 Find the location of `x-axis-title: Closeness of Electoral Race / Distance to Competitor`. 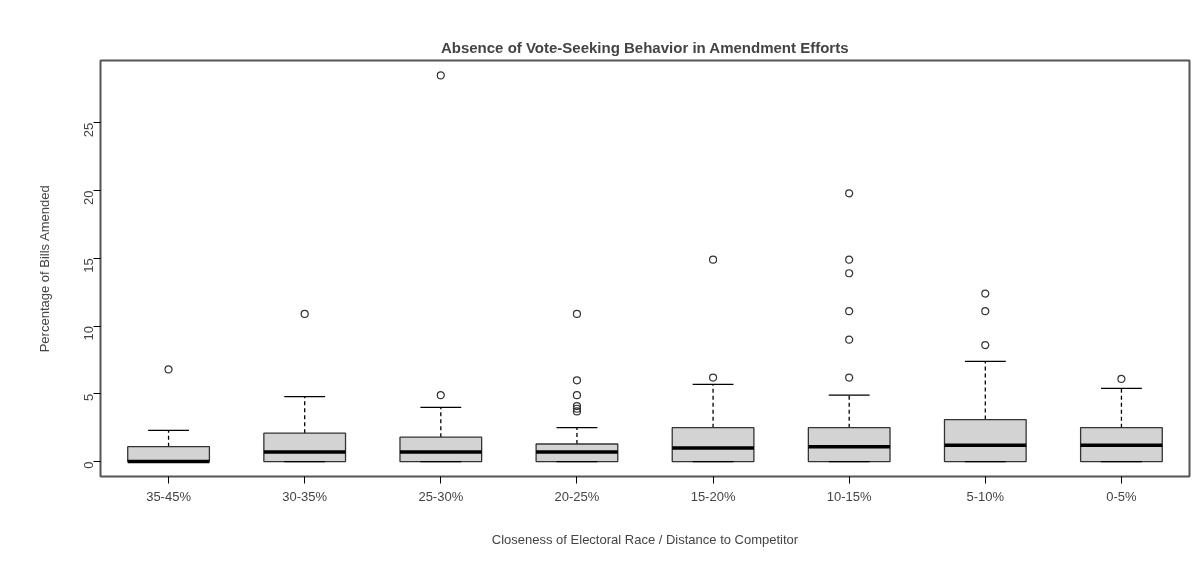

x-axis-title: Closeness of Electoral Race / Distance to Competitor is located at coordinates (645, 539).